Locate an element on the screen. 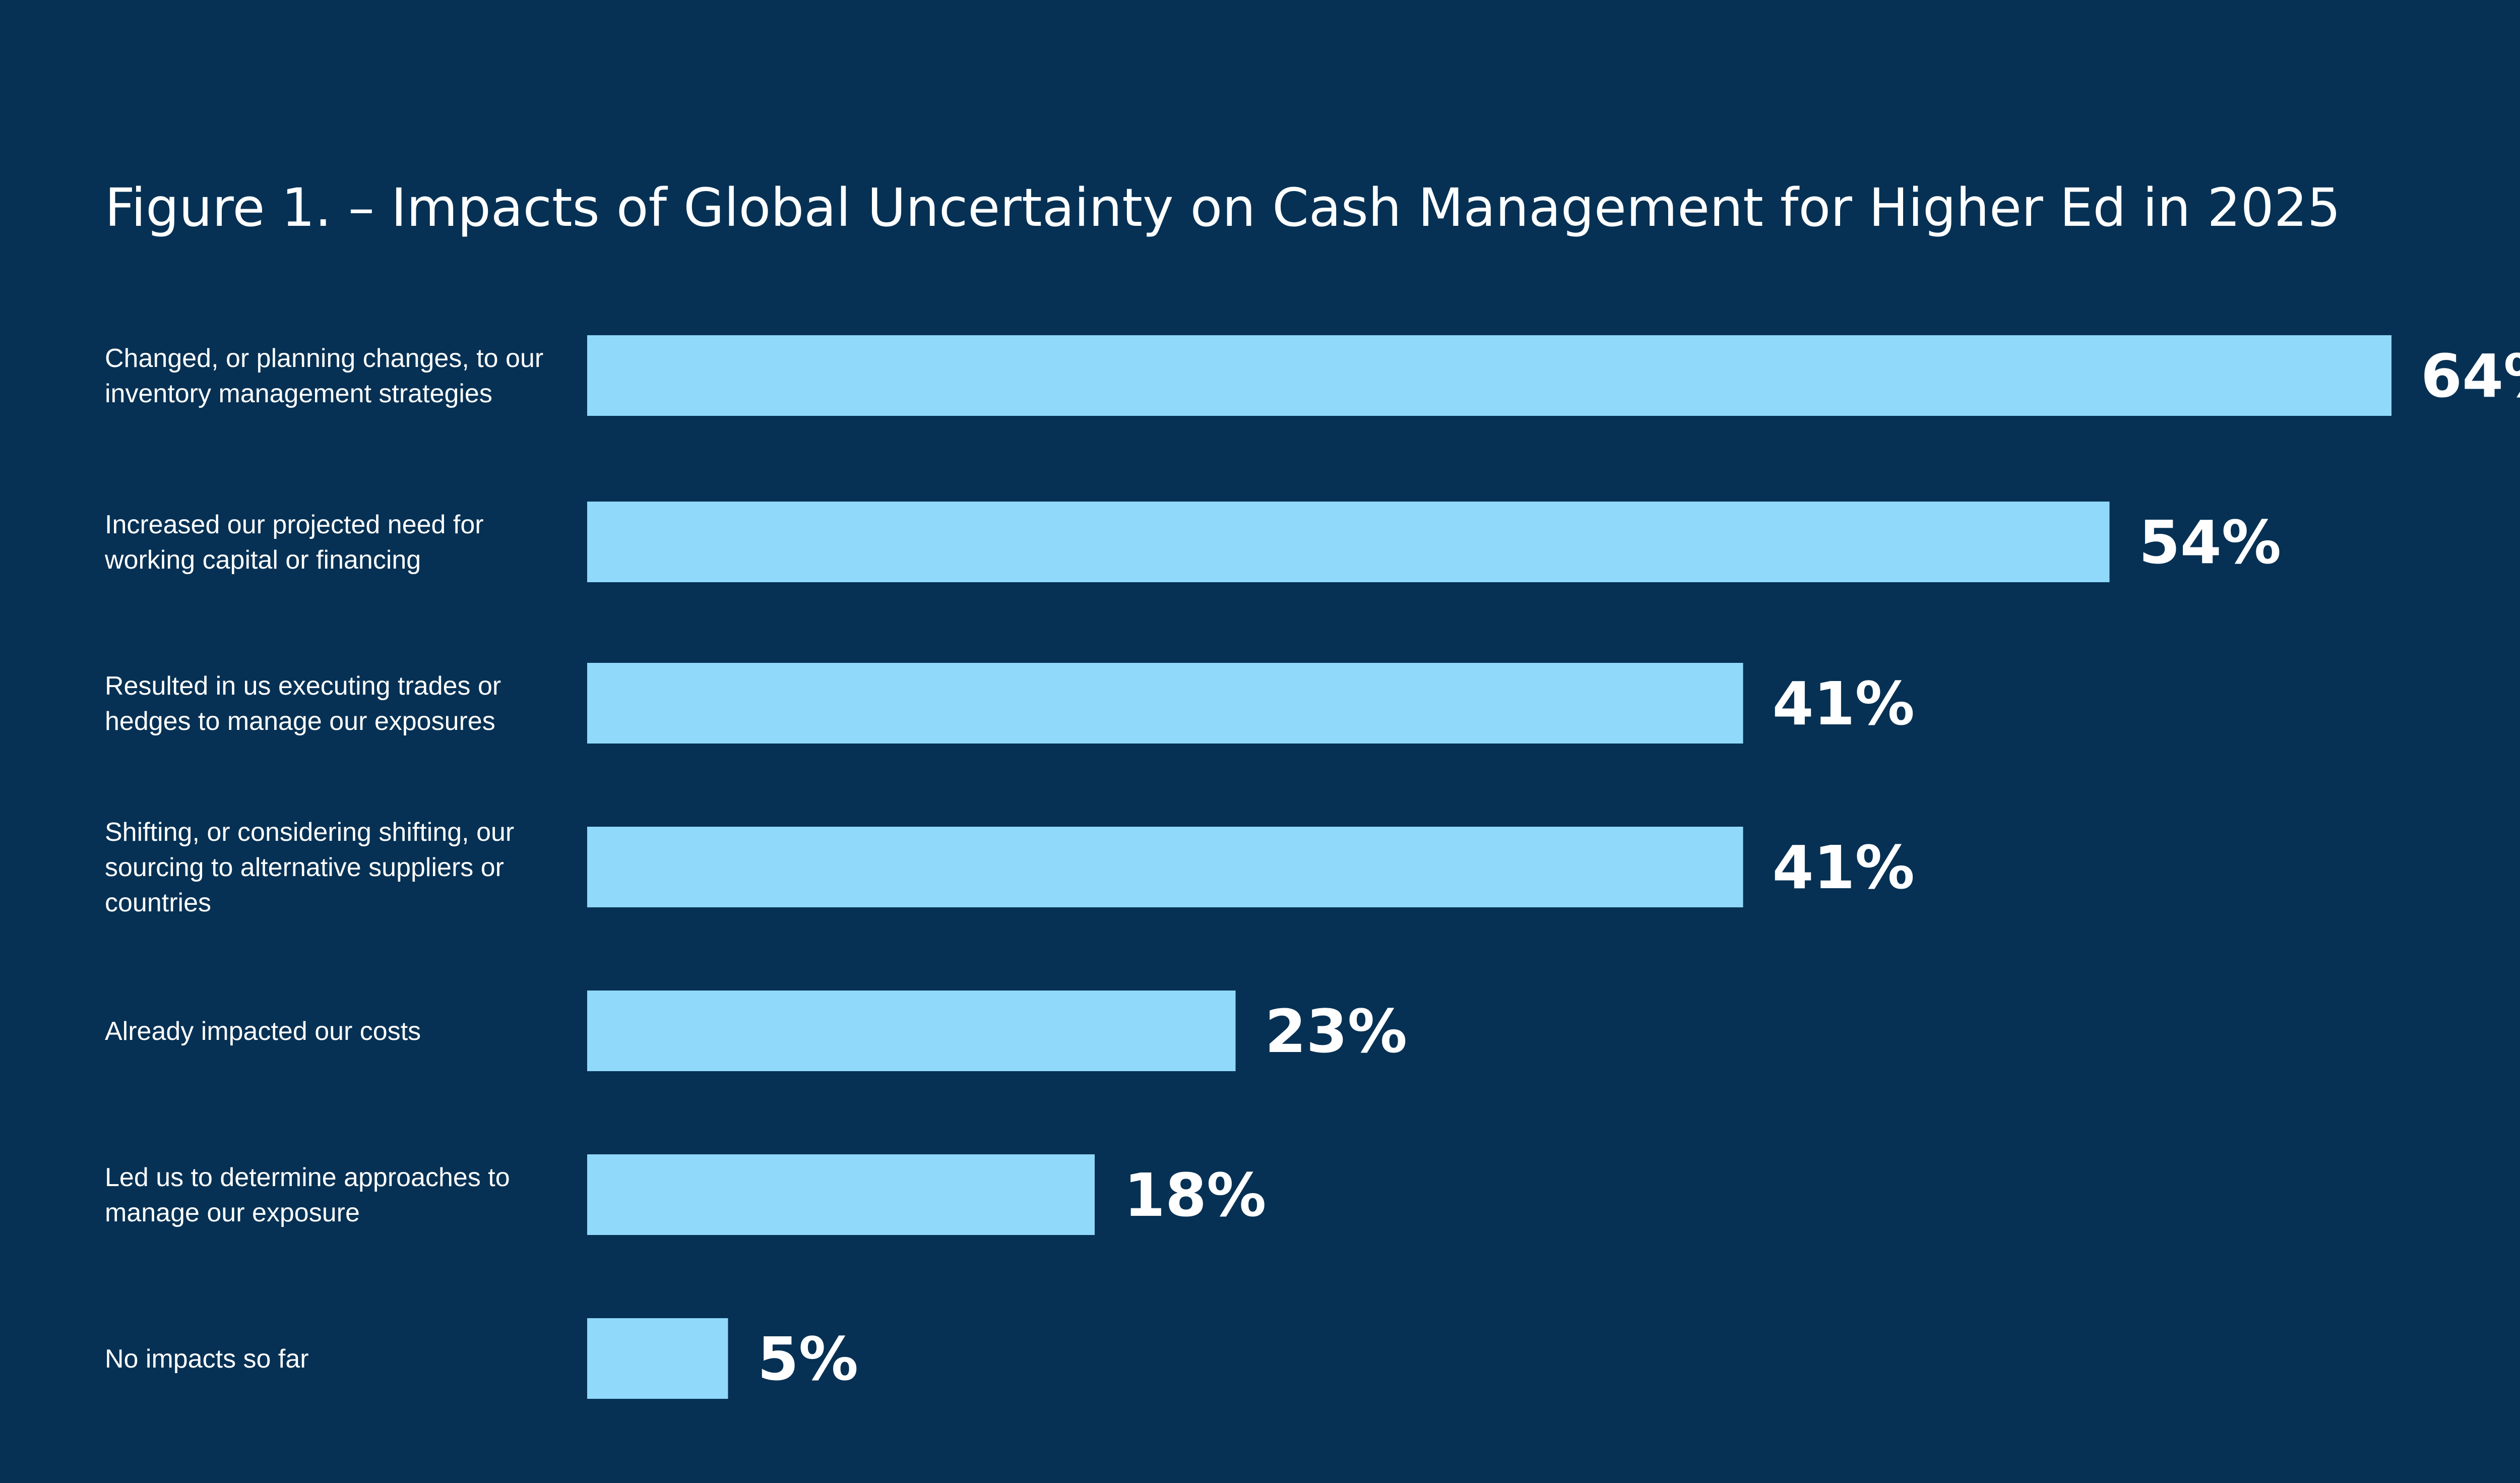 Image resolution: width=2520 pixels, height=1483 pixels. category-label: No impacts so far is located at coordinates (207, 1359).